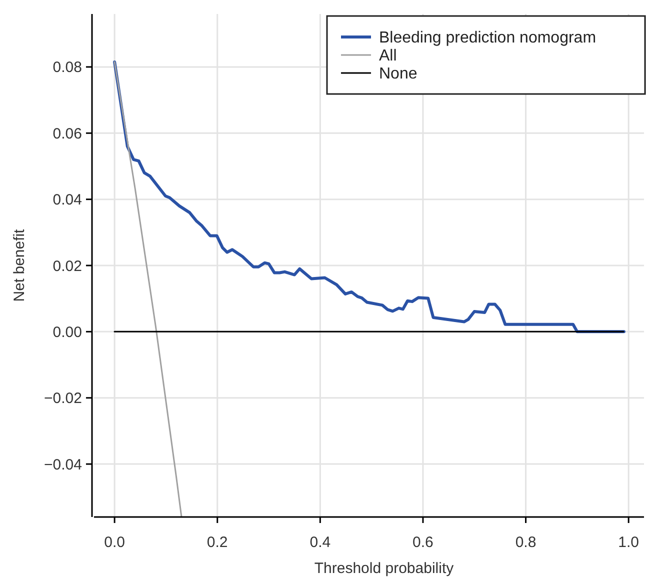 The image size is (646, 579). What do you see at coordinates (114, 542) in the screenshot?
I see `x-tick-label: 0.0` at bounding box center [114, 542].